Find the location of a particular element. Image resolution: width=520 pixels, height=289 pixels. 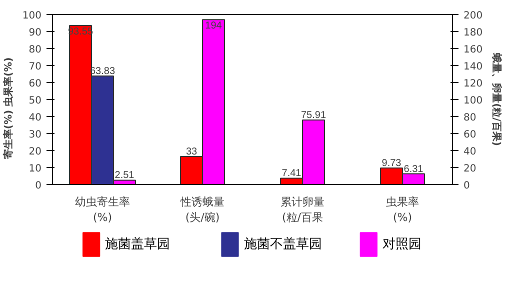

x-tick-label: 性诱蛾量 (头/碗) is located at coordinates (202, 210).